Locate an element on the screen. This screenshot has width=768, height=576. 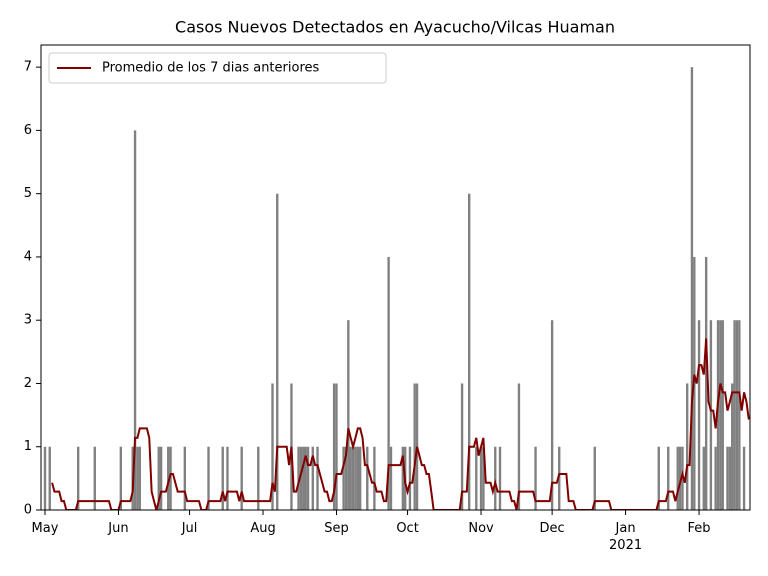
legend-label: Promedio de los 7 dias anteriores is located at coordinates (210, 68).